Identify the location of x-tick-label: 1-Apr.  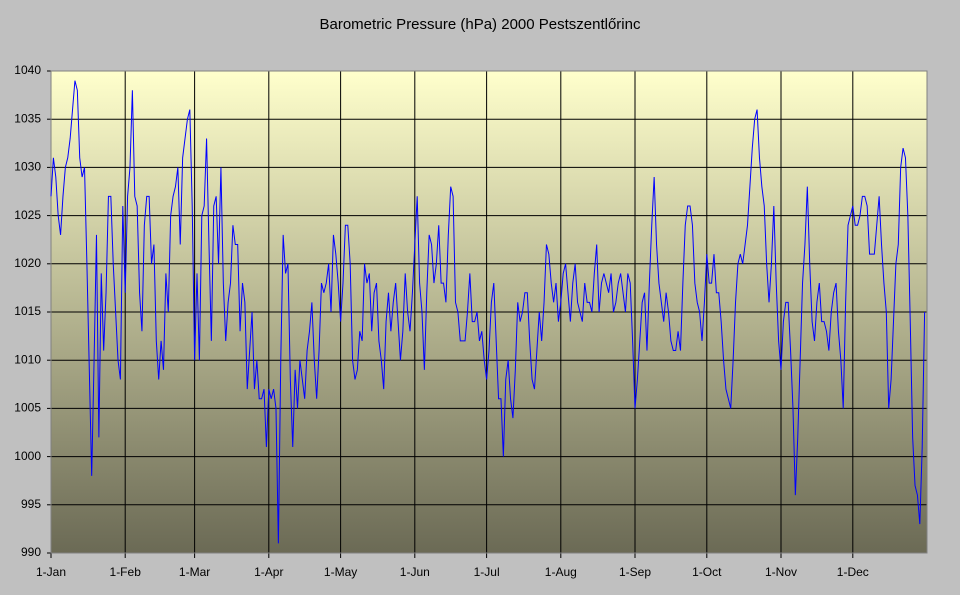
(268, 572).